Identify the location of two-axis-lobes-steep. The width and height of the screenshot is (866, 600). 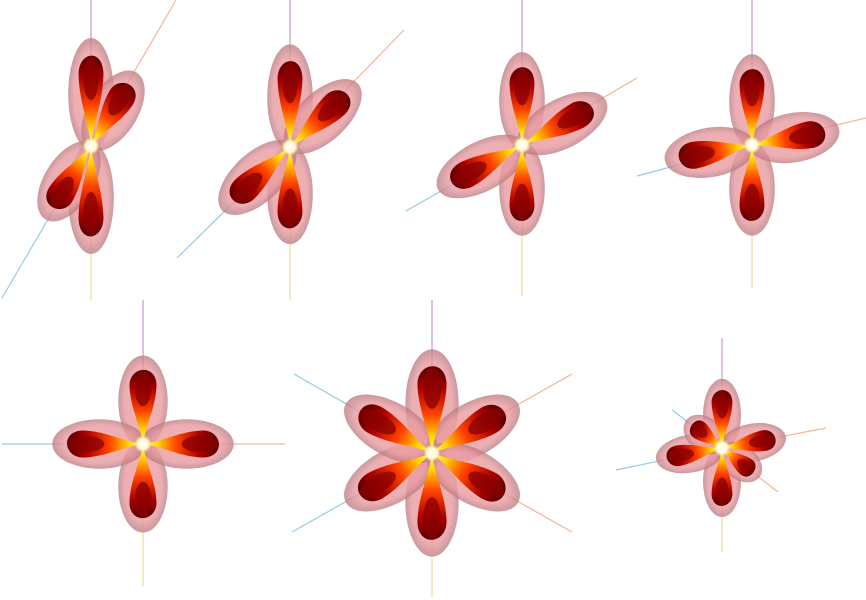
(89, 150).